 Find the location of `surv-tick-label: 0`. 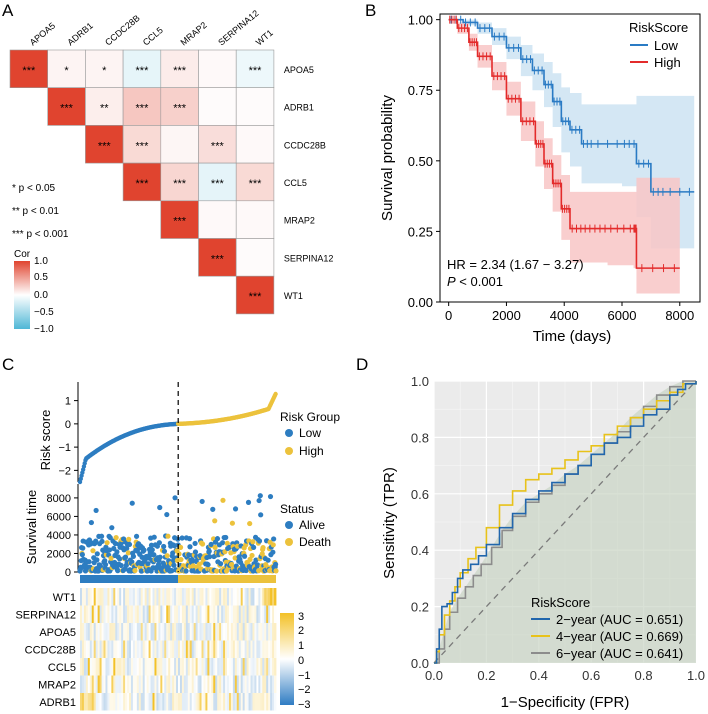

surv-tick-label: 0 is located at coordinates (68, 573).